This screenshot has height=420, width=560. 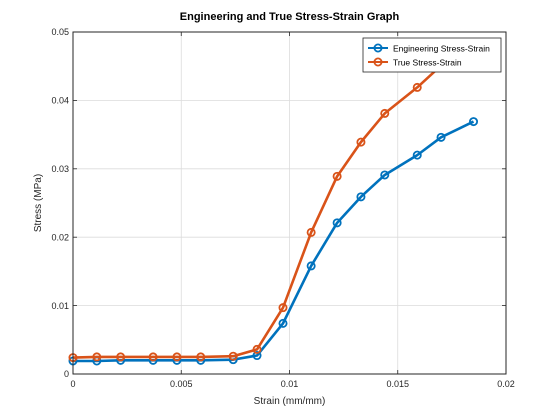 I want to click on chart-title: Engineering and True Stress-Strain Graph, so click(x=290, y=17).